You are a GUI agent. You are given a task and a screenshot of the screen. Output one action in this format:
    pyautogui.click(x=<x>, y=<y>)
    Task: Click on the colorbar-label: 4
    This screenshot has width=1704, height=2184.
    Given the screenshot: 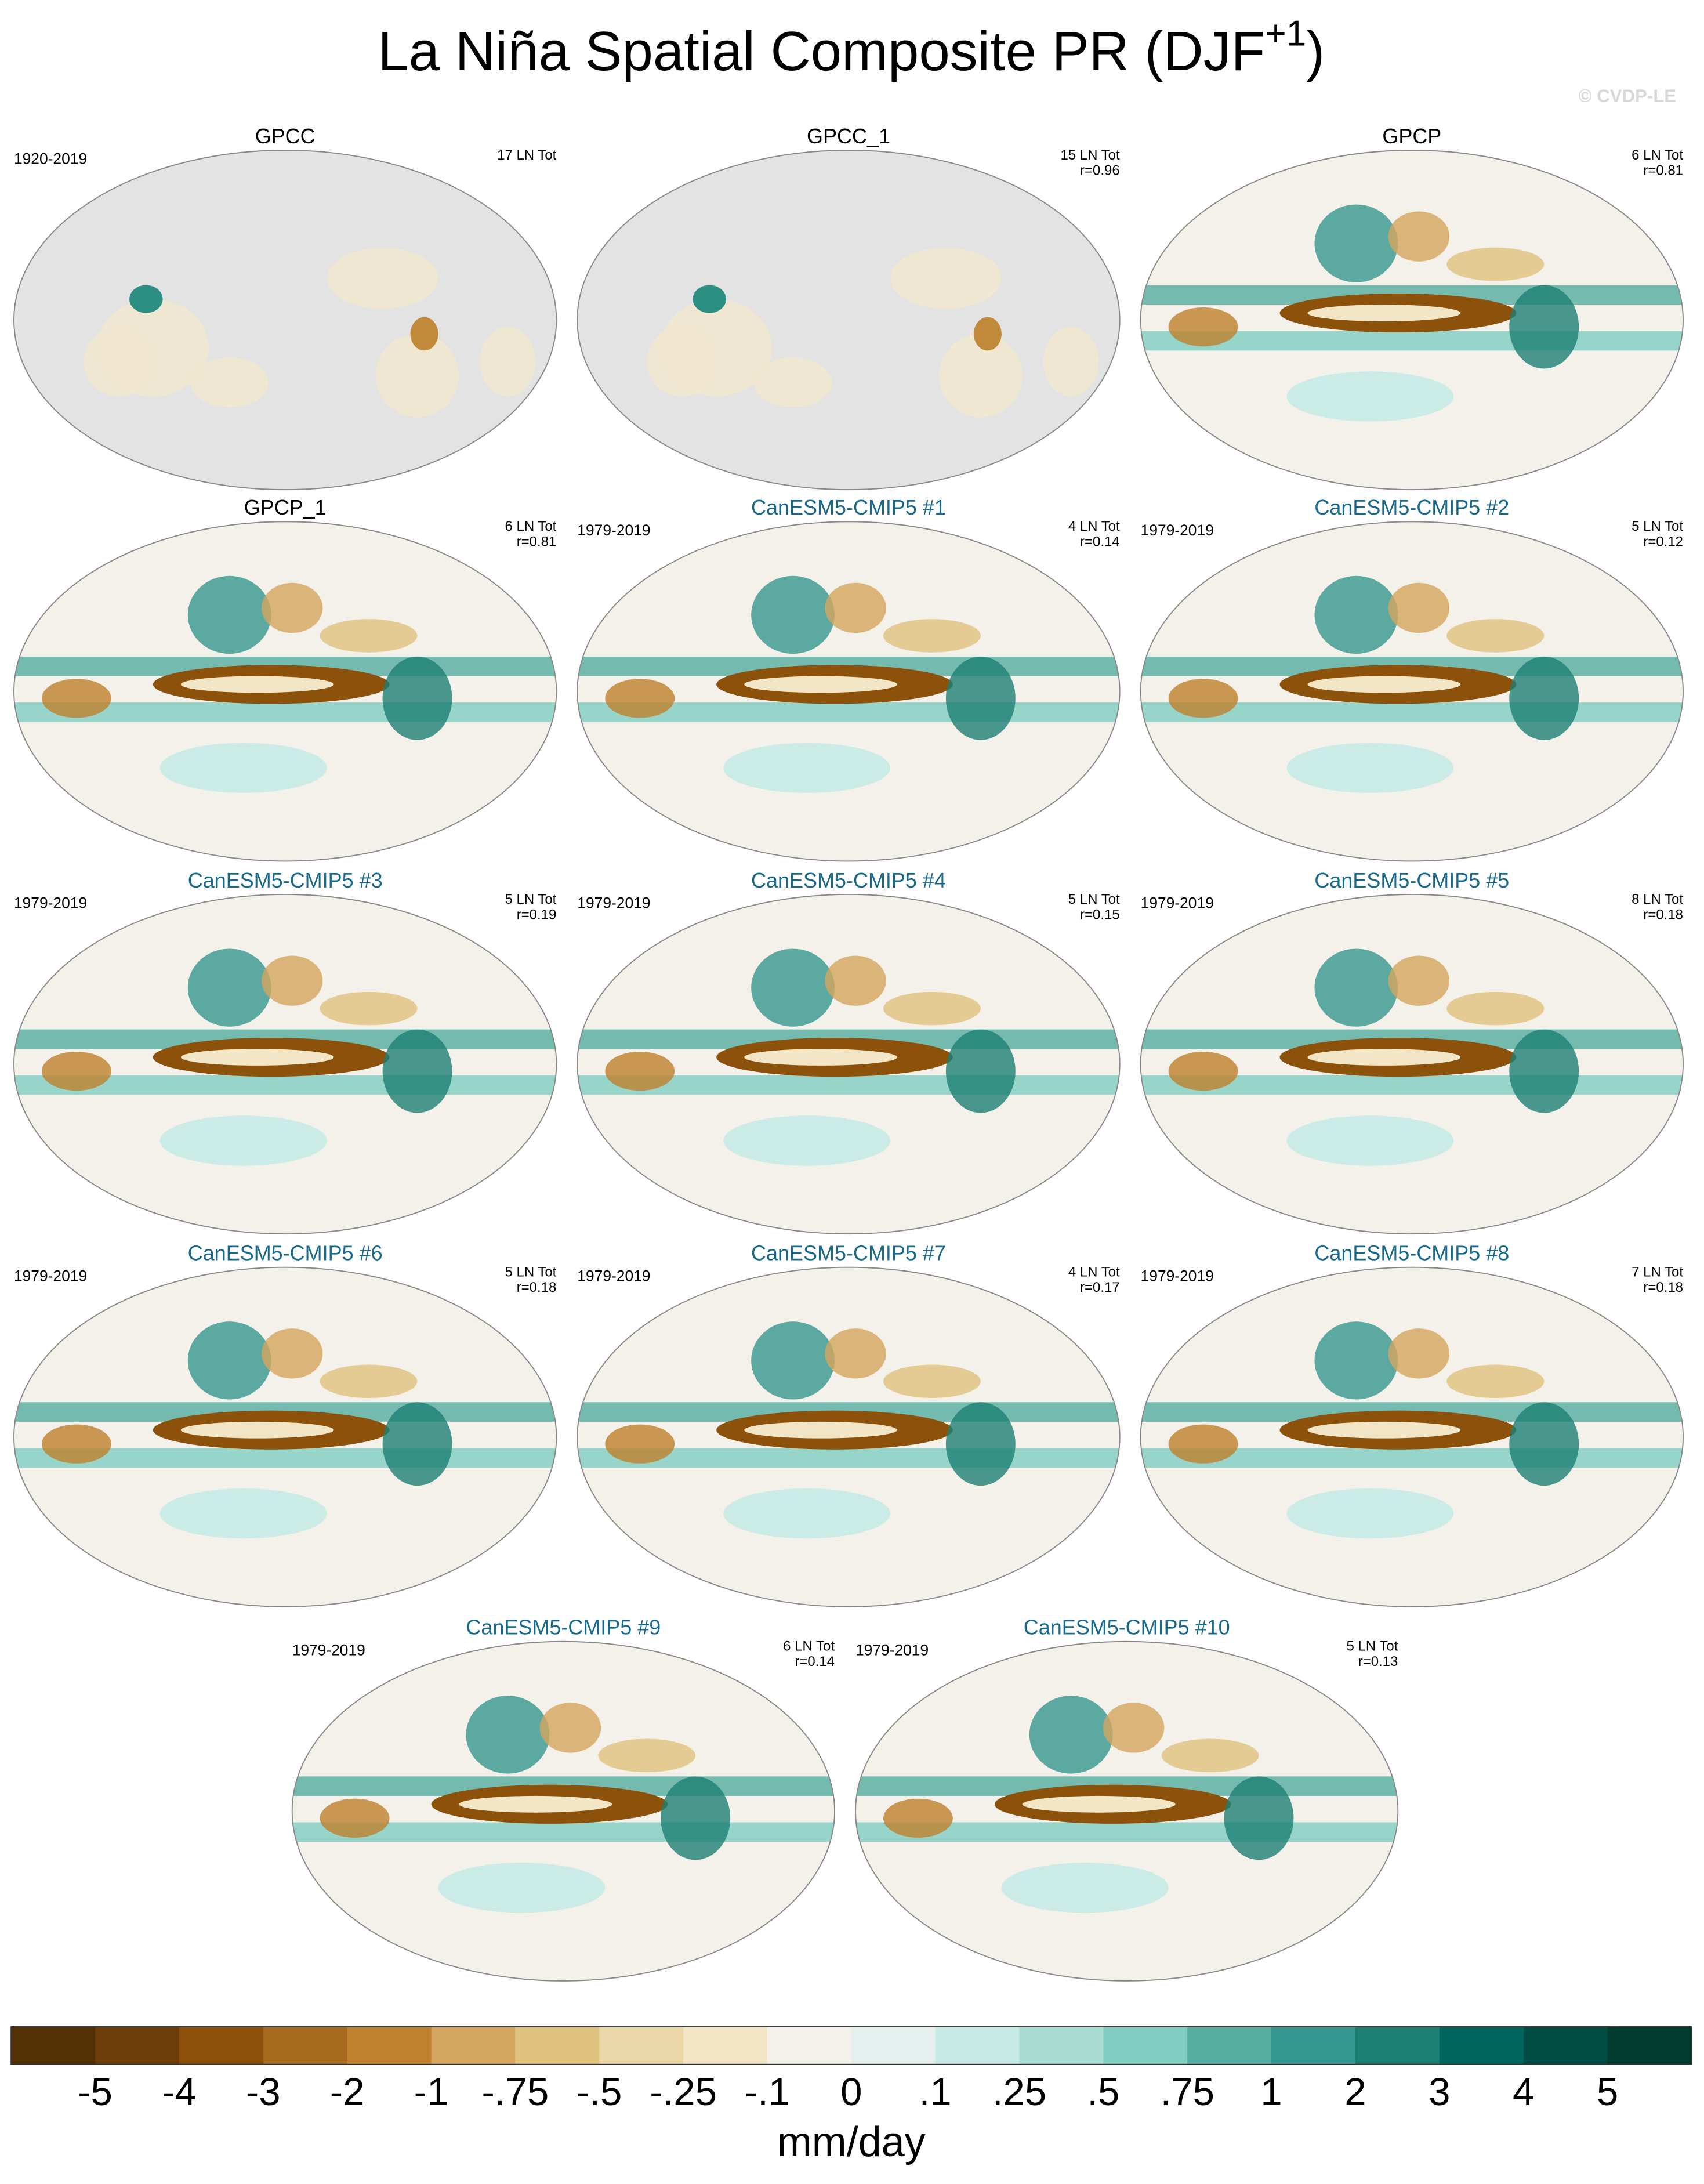 What is the action you would take?
    pyautogui.click(x=1523, y=2092)
    